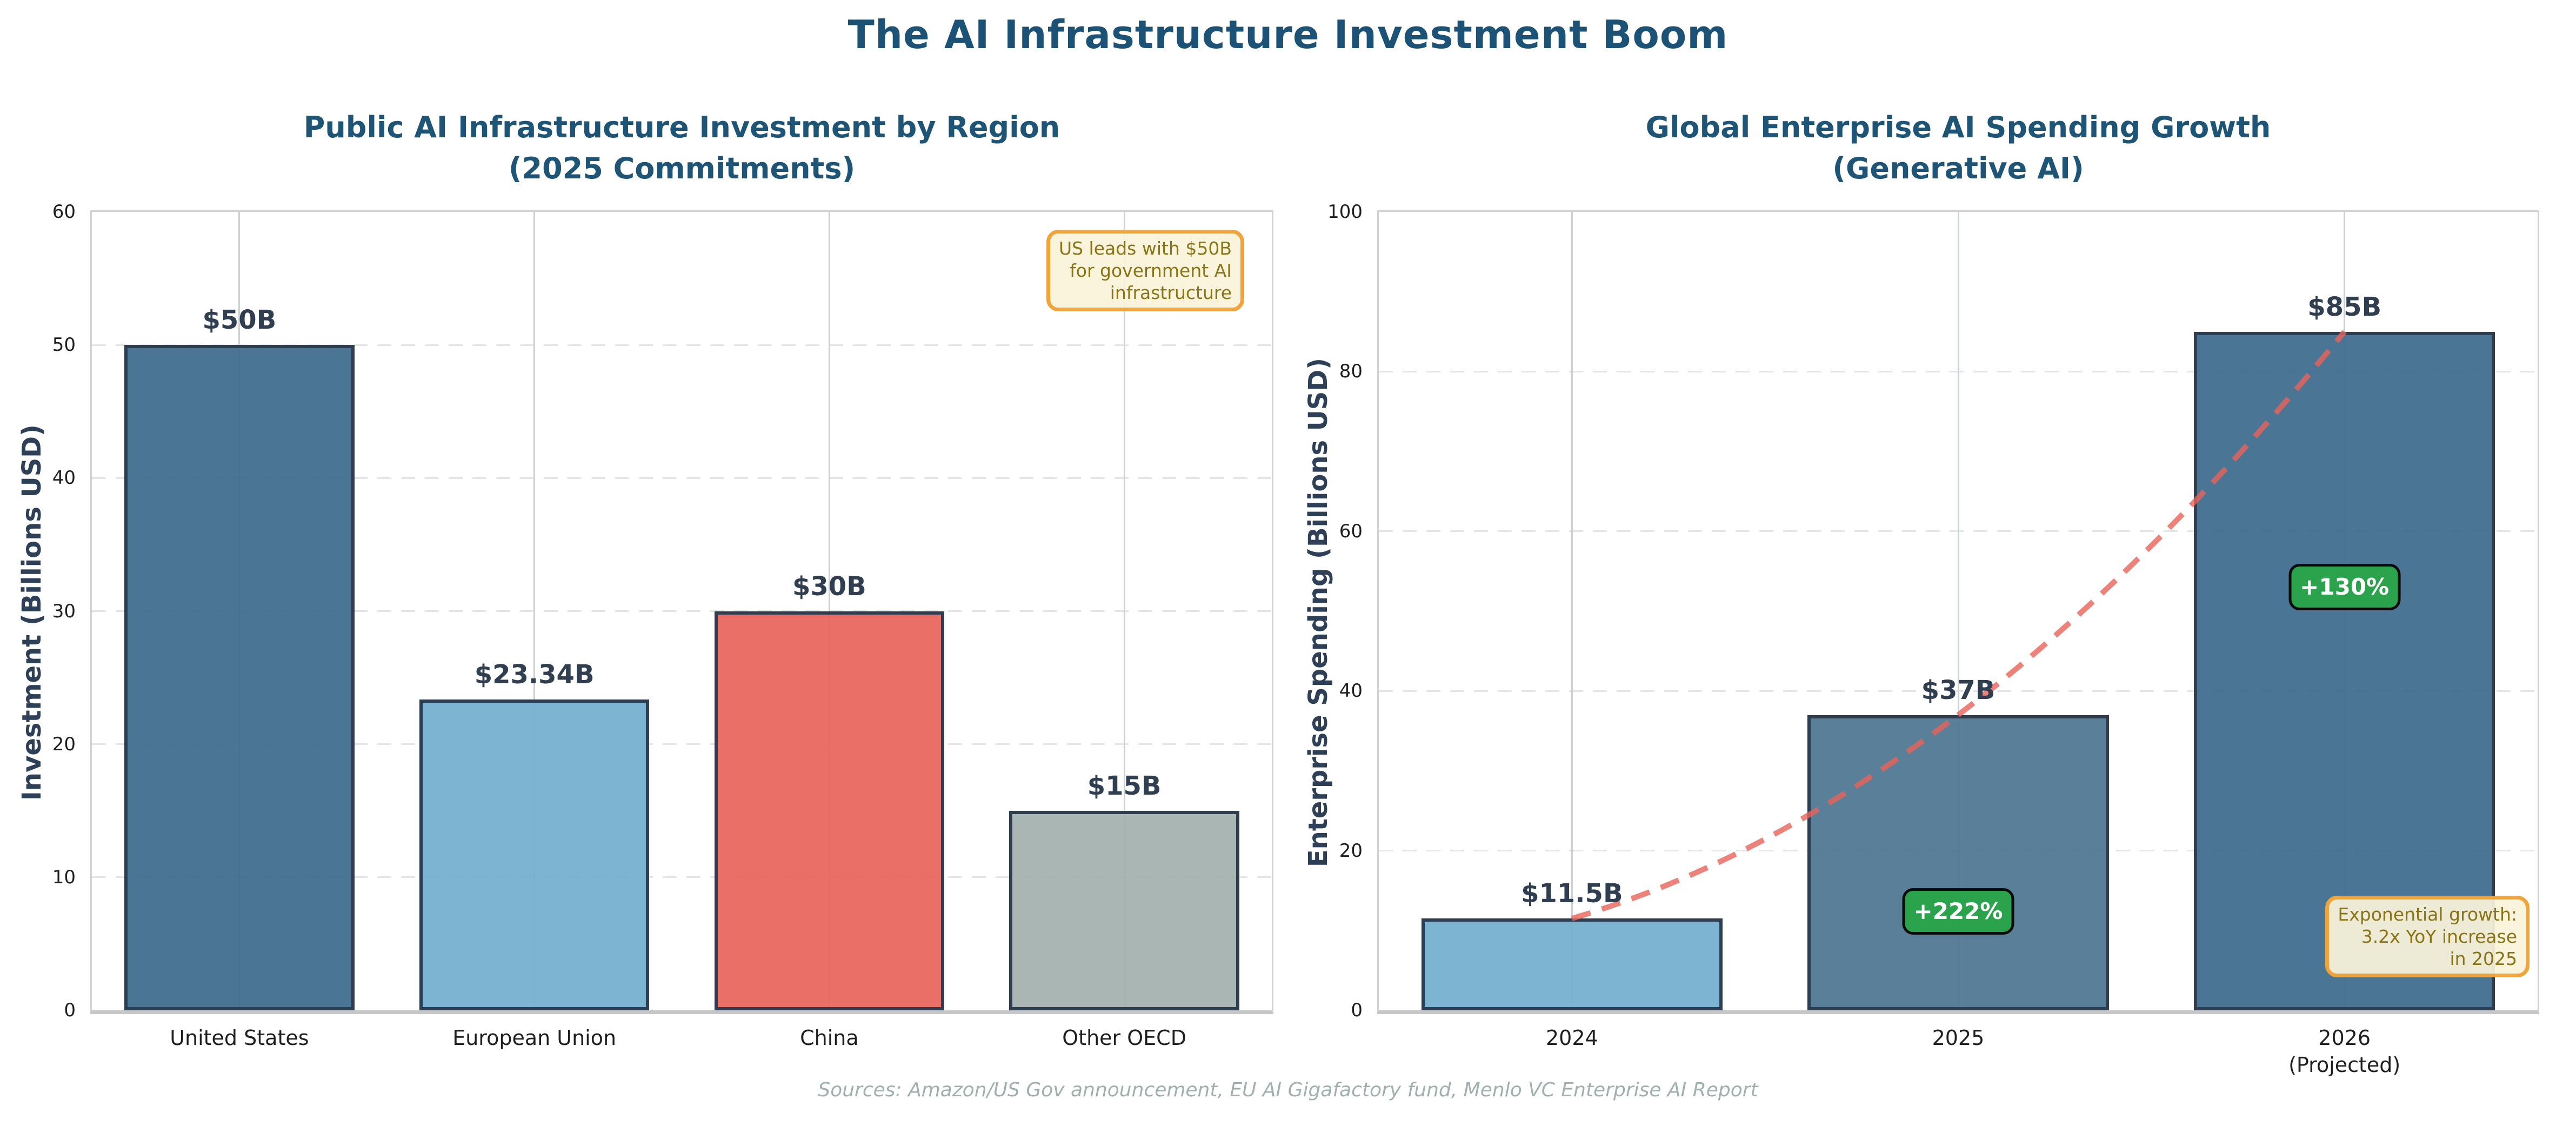  I want to click on bar-value-label: $30B, so click(829, 586).